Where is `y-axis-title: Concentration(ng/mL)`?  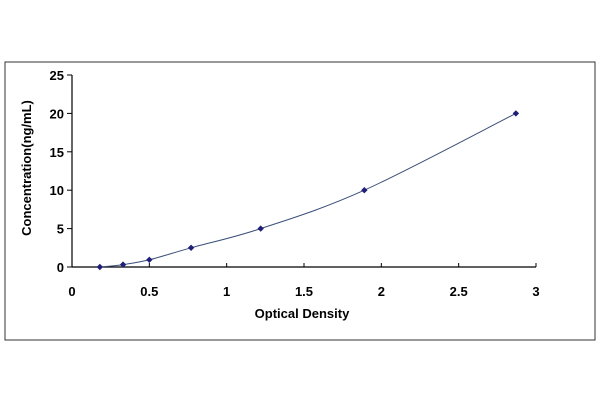
y-axis-title: Concentration(ng/mL) is located at coordinates (26, 168).